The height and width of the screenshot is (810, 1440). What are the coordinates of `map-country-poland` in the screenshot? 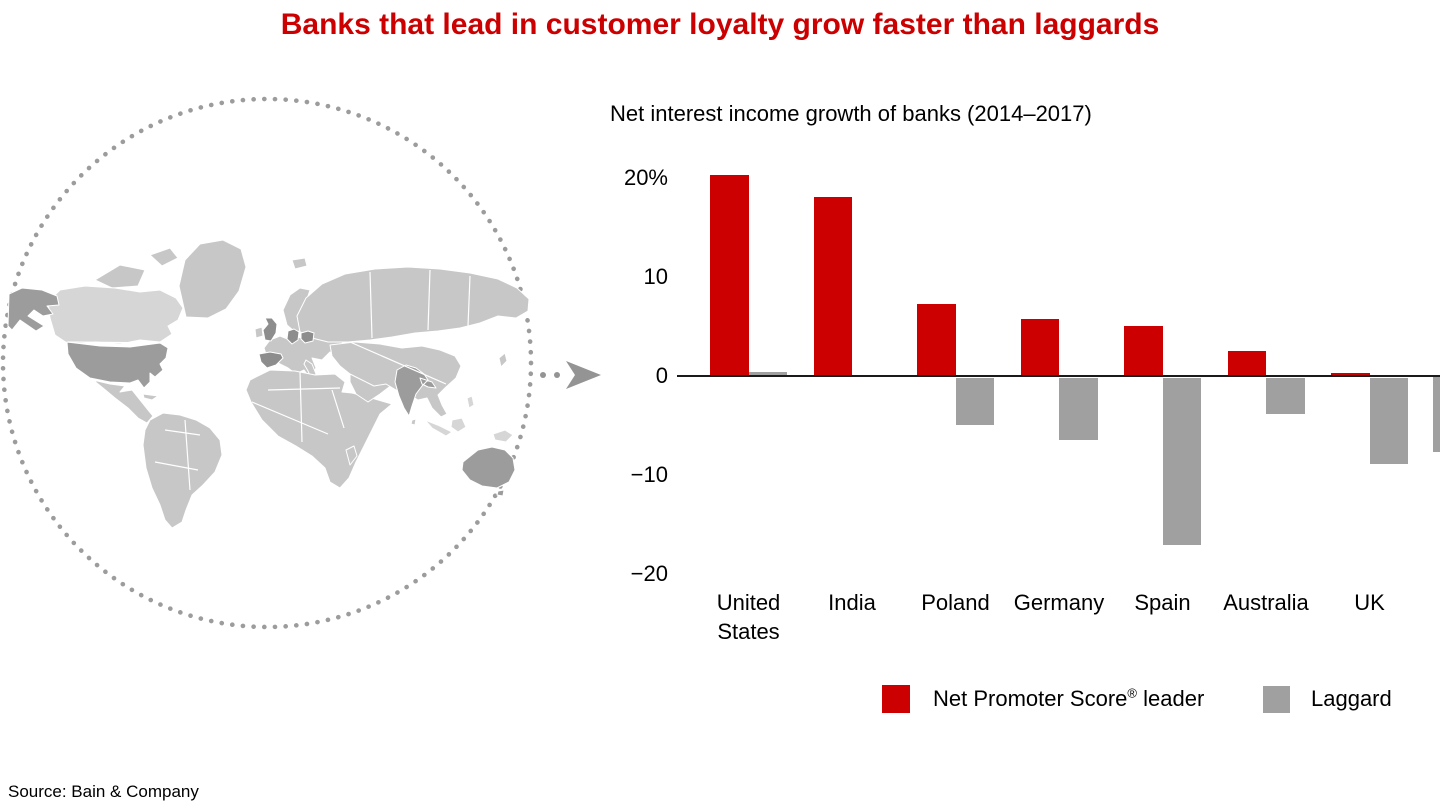 It's located at (307, 337).